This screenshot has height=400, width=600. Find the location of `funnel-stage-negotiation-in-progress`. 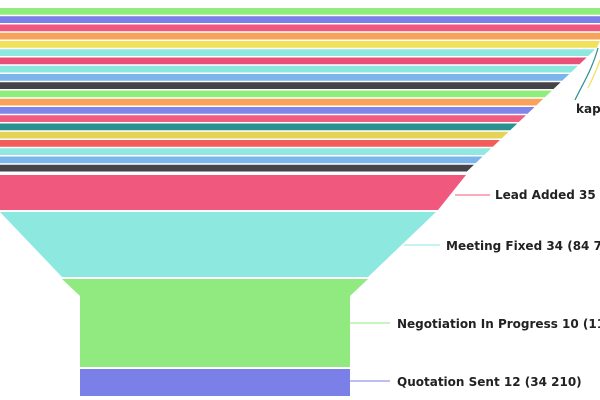

funnel-stage-negotiation-in-progress is located at coordinates (215, 323).